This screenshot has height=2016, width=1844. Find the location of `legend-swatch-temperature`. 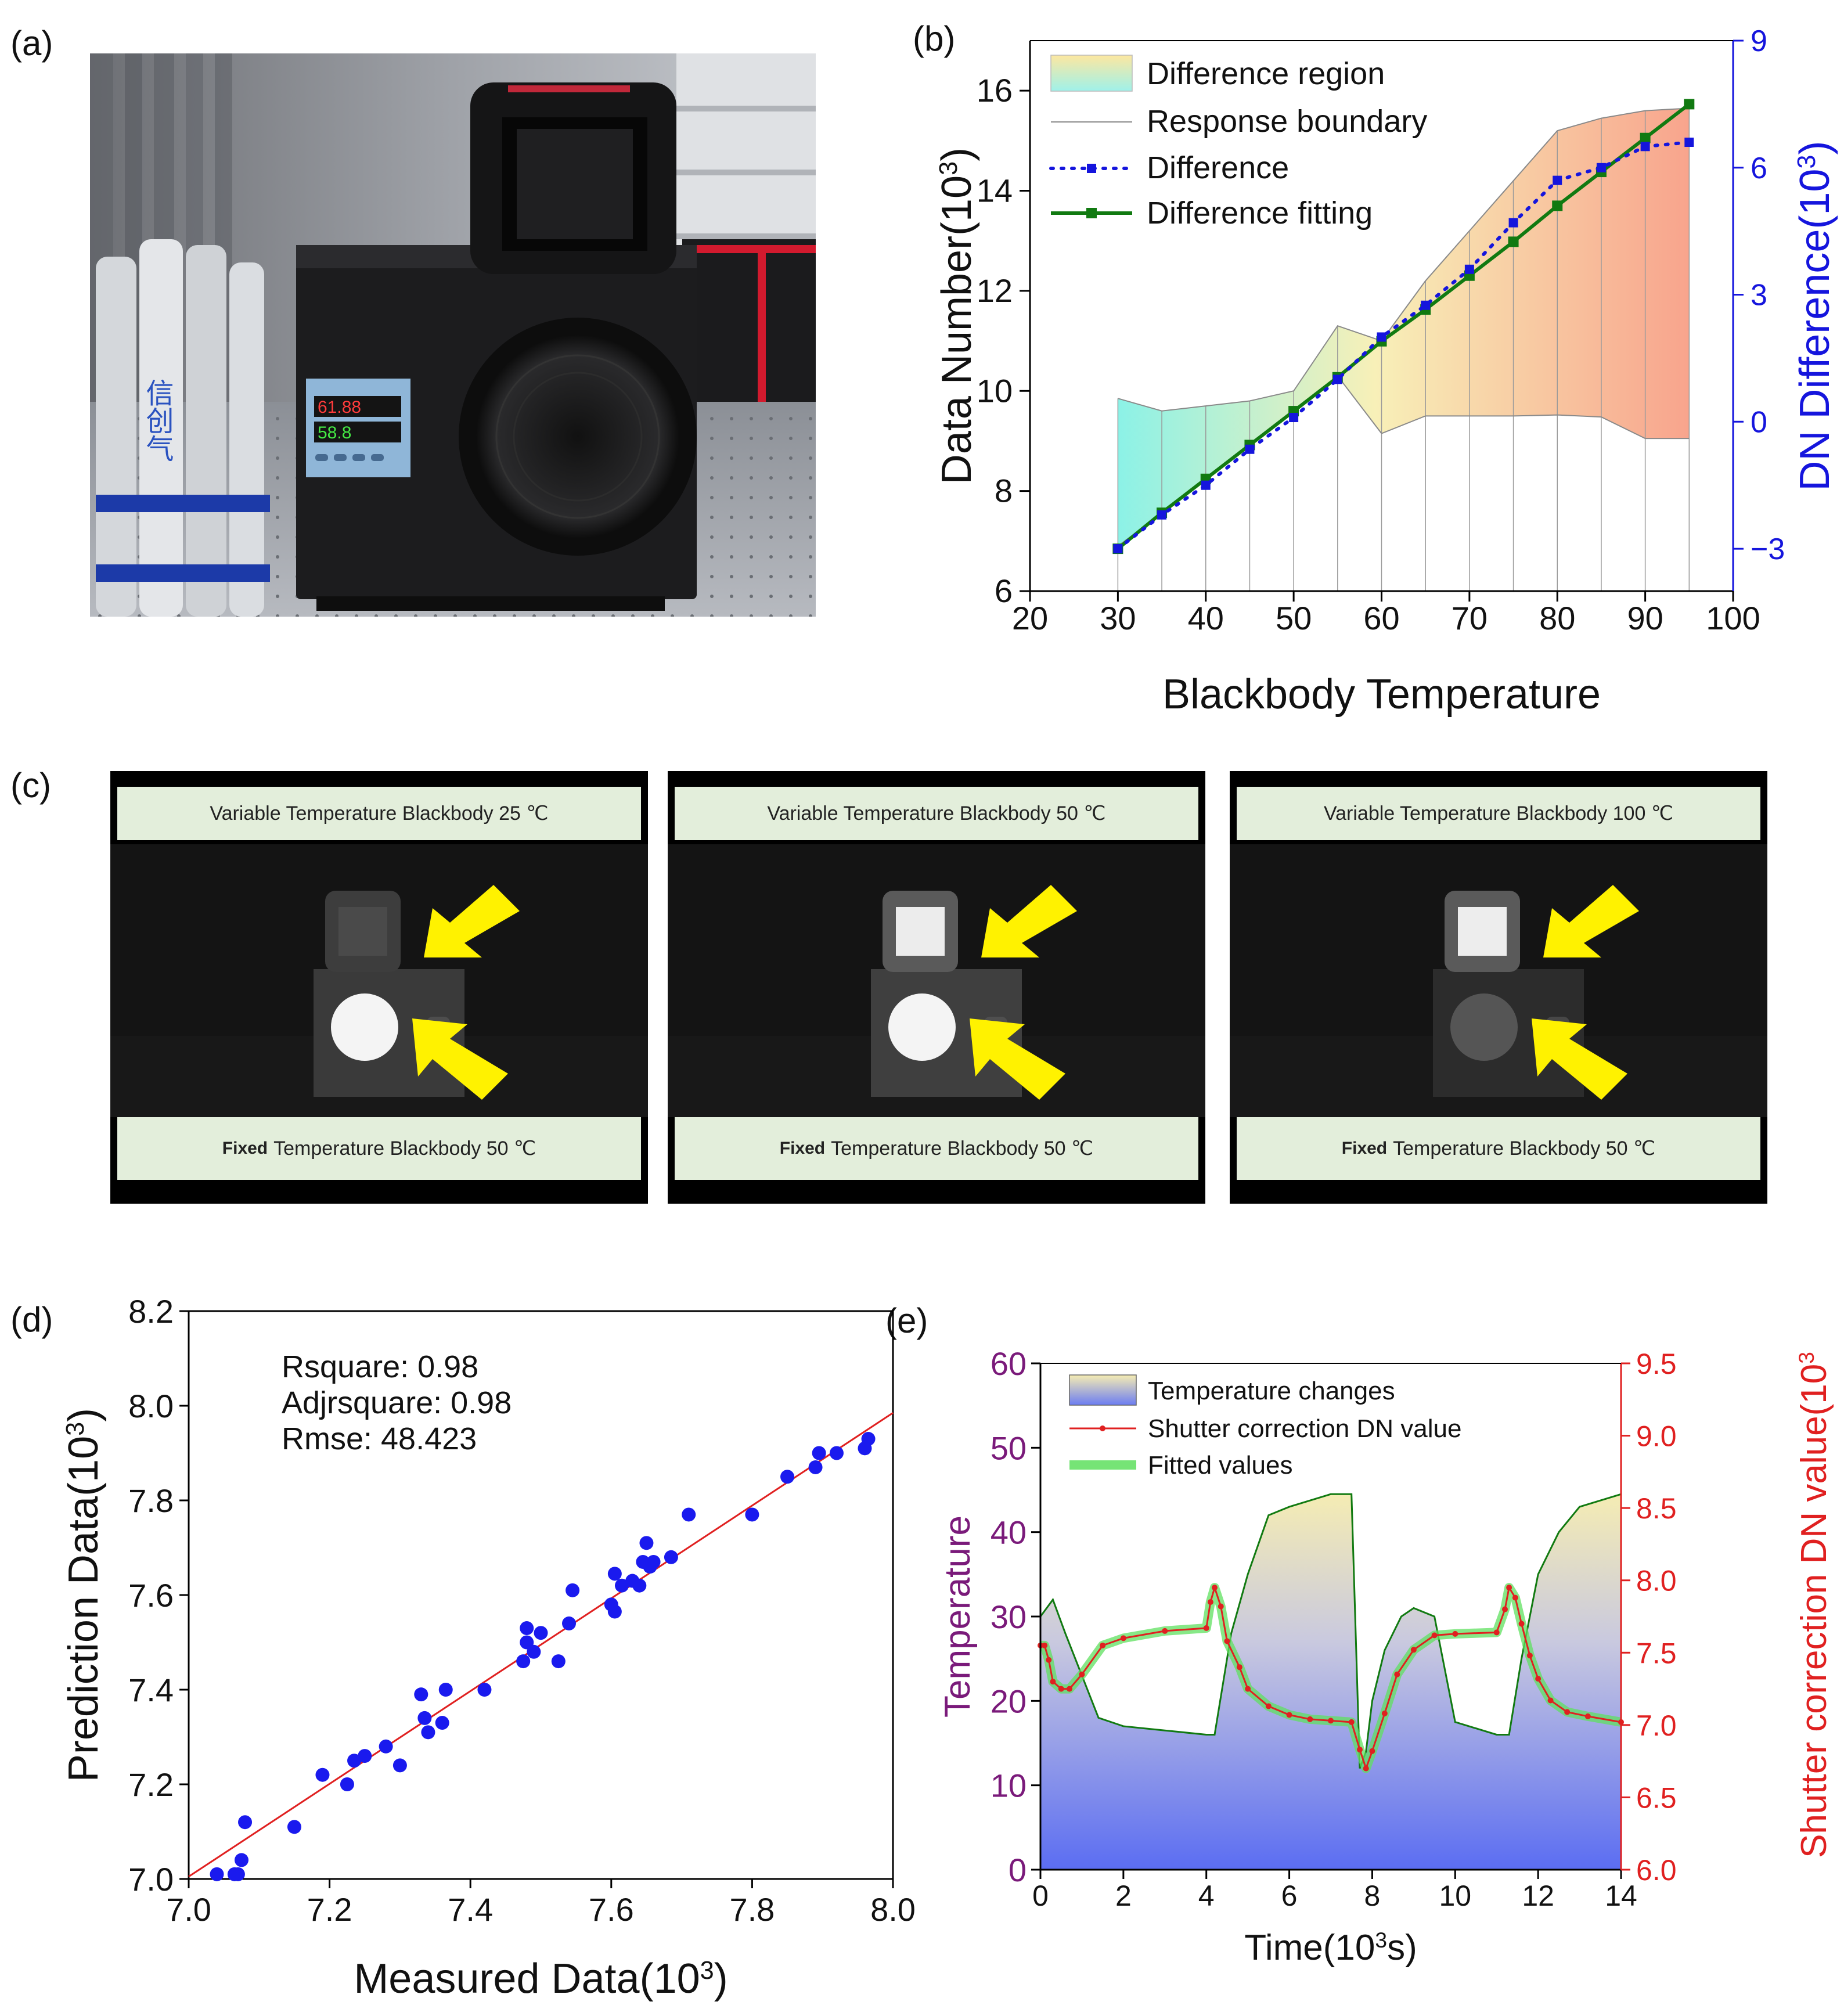

legend-swatch-temperature is located at coordinates (1103, 1390).